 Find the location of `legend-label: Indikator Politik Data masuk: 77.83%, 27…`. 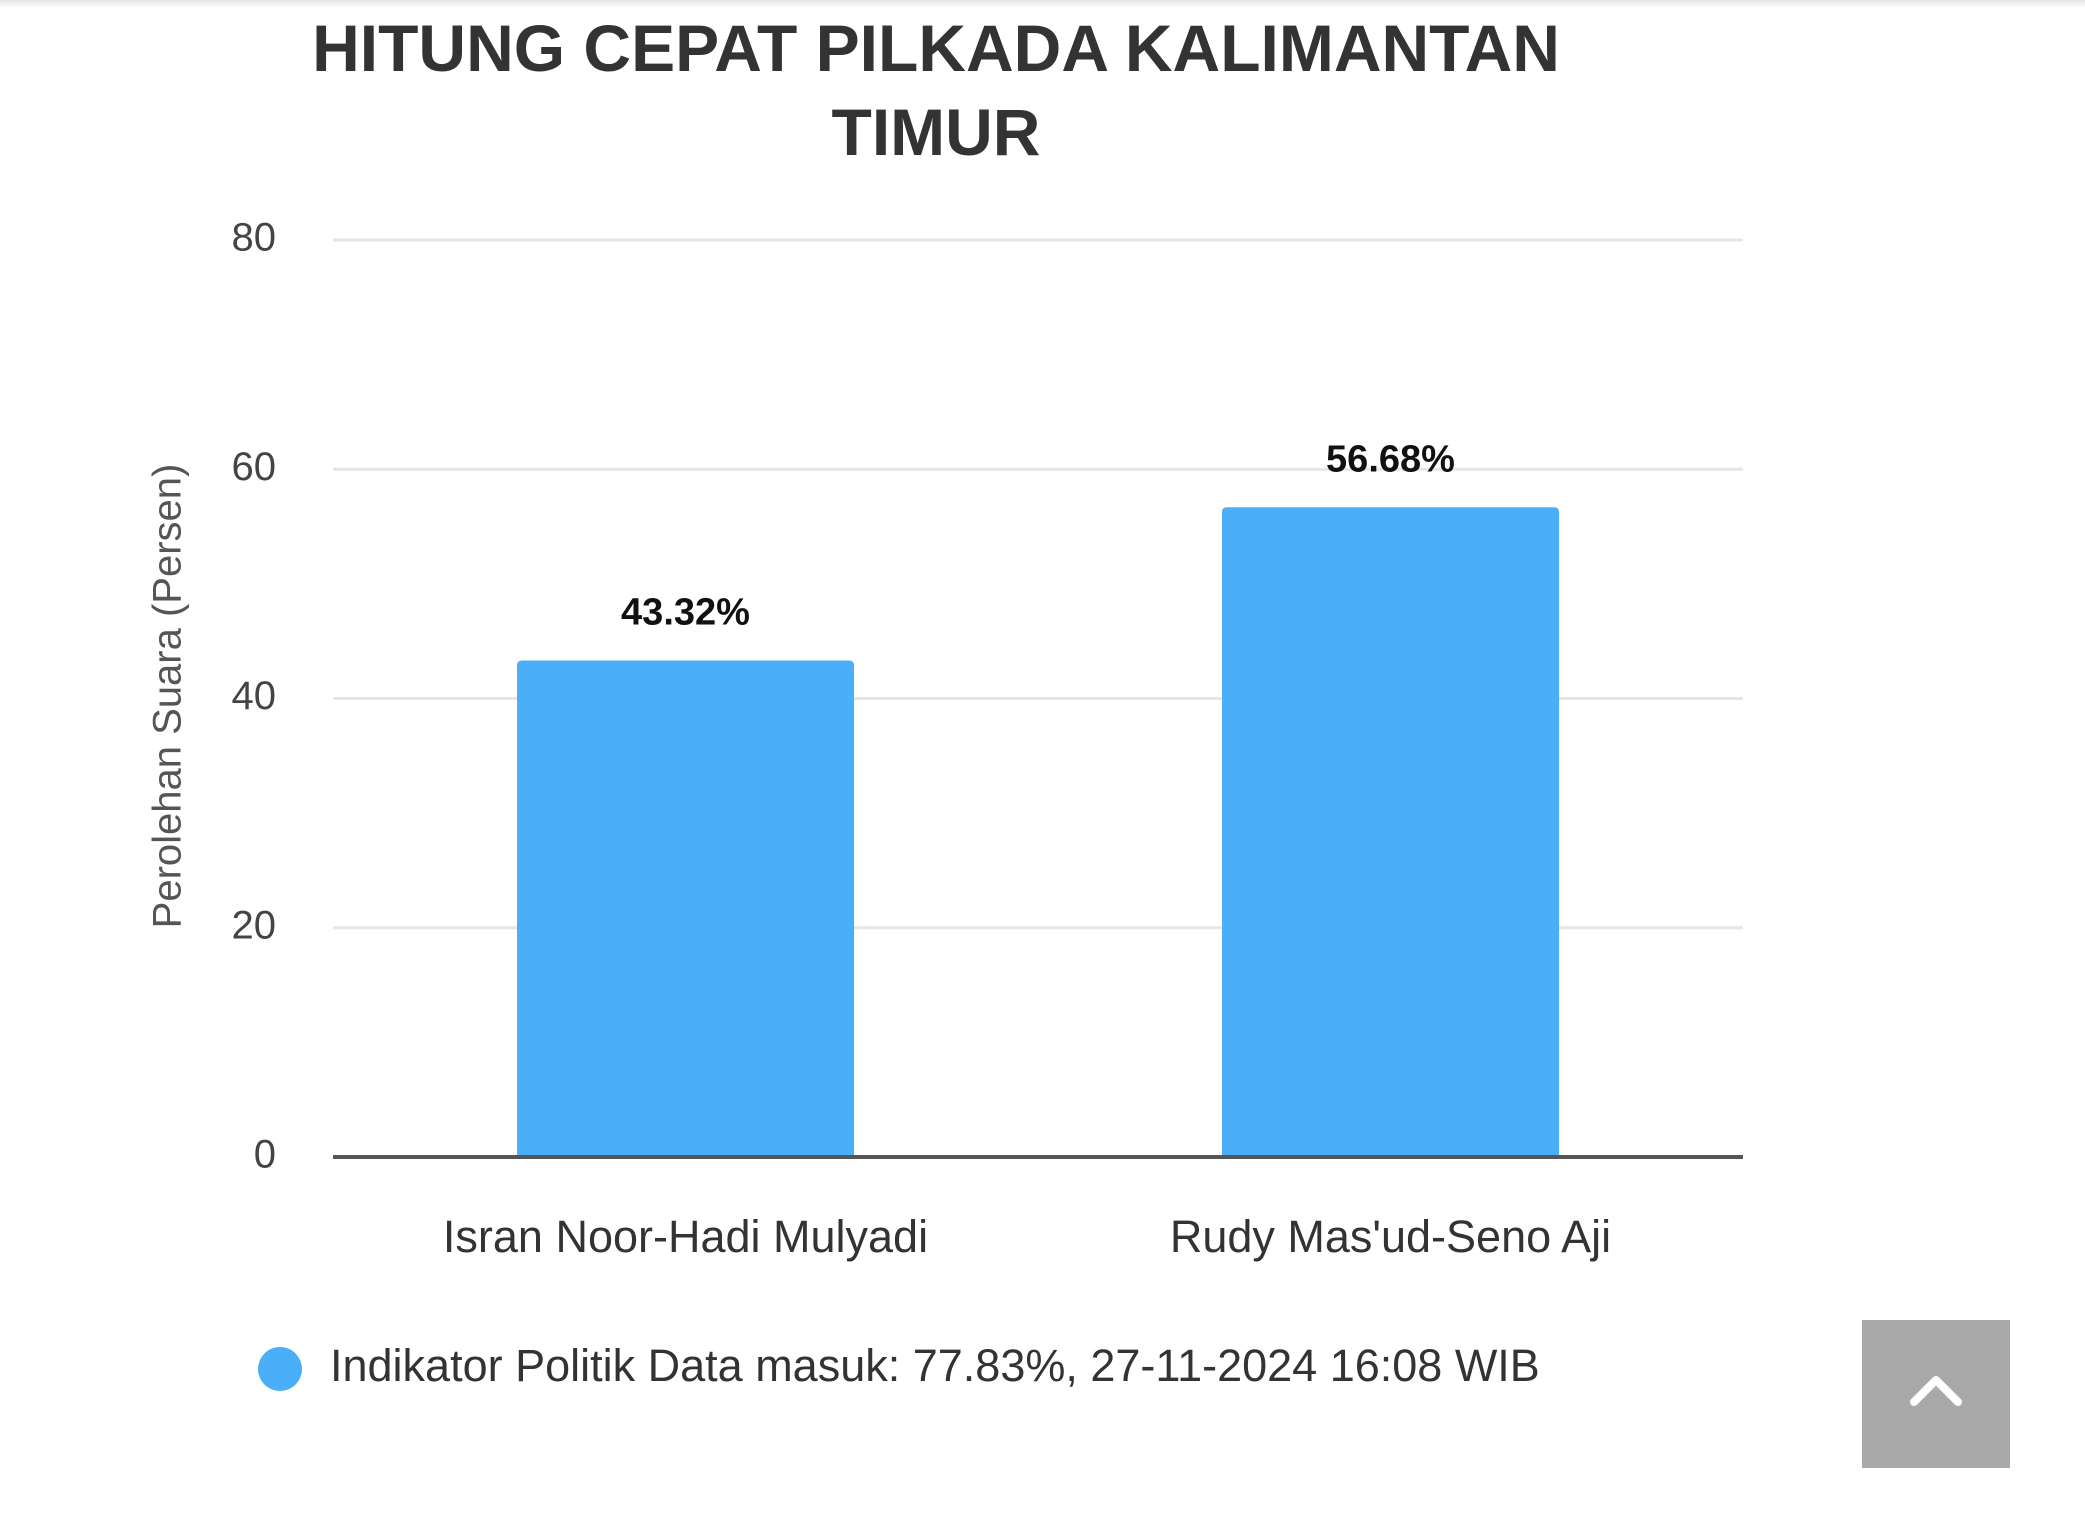

legend-label: Indikator Politik Data masuk: 77.83%, 27… is located at coordinates (935, 1365).